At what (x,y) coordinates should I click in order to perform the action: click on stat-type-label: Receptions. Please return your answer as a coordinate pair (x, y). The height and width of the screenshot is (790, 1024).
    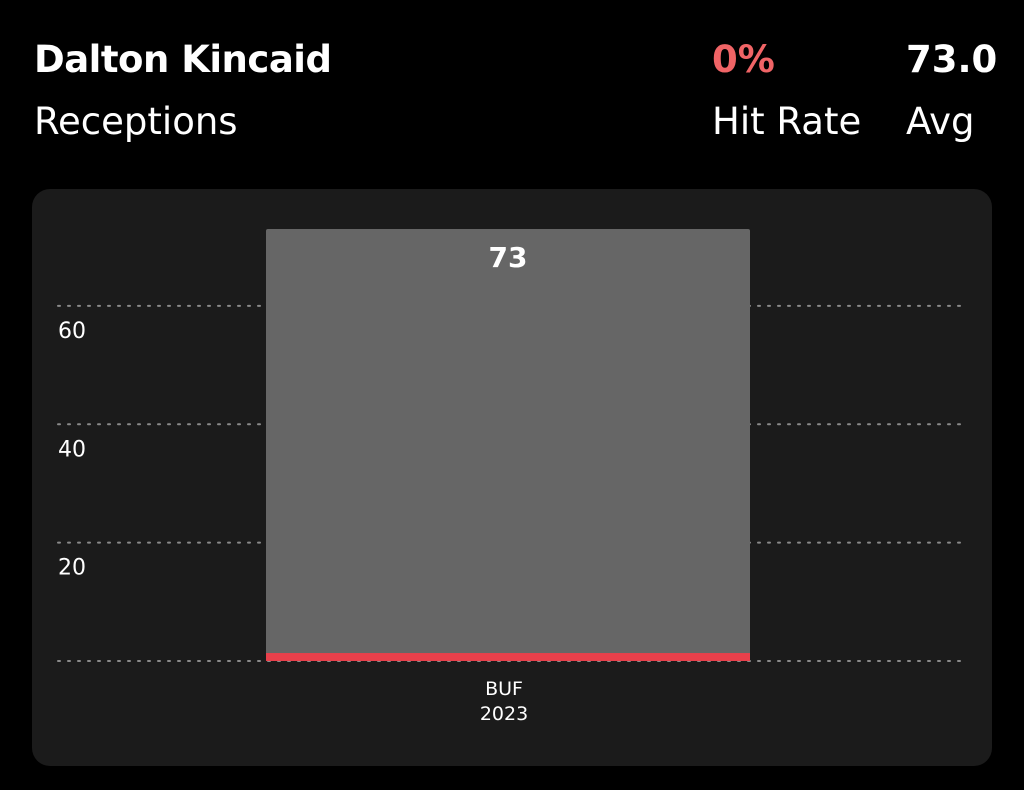
    Looking at the image, I should click on (136, 121).